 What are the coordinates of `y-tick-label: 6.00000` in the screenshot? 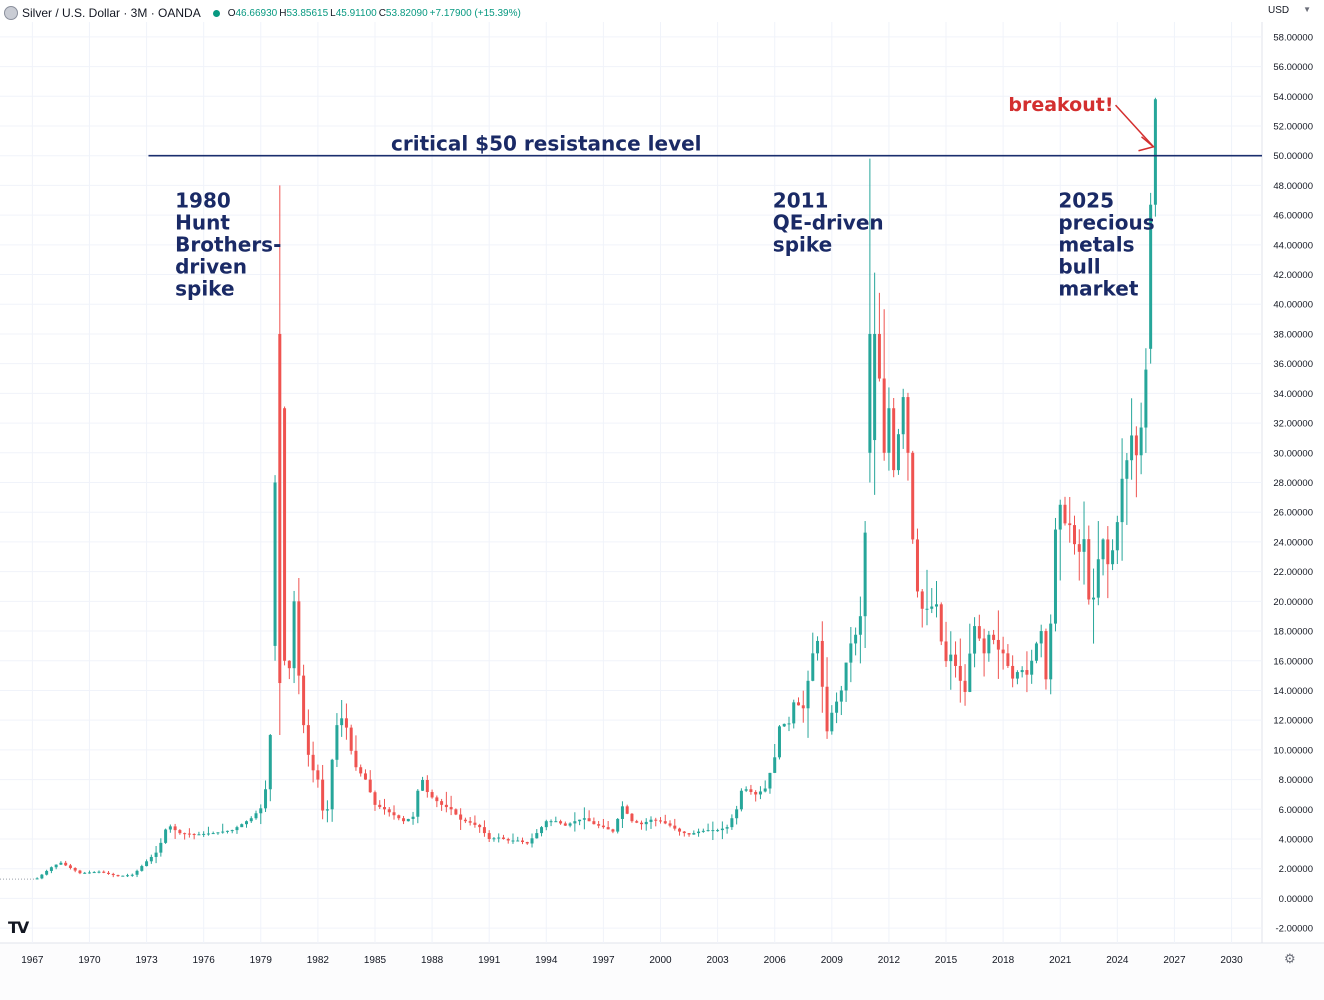 It's located at (1296, 810).